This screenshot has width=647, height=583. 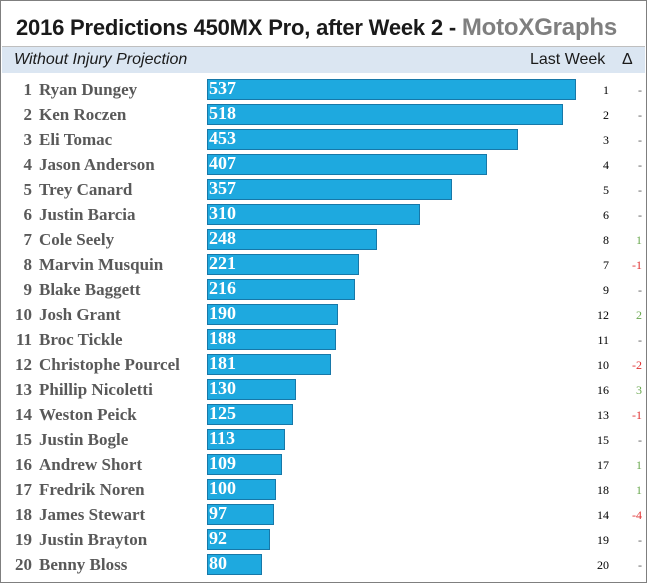 I want to click on rank-label: 3, so click(x=28, y=139).